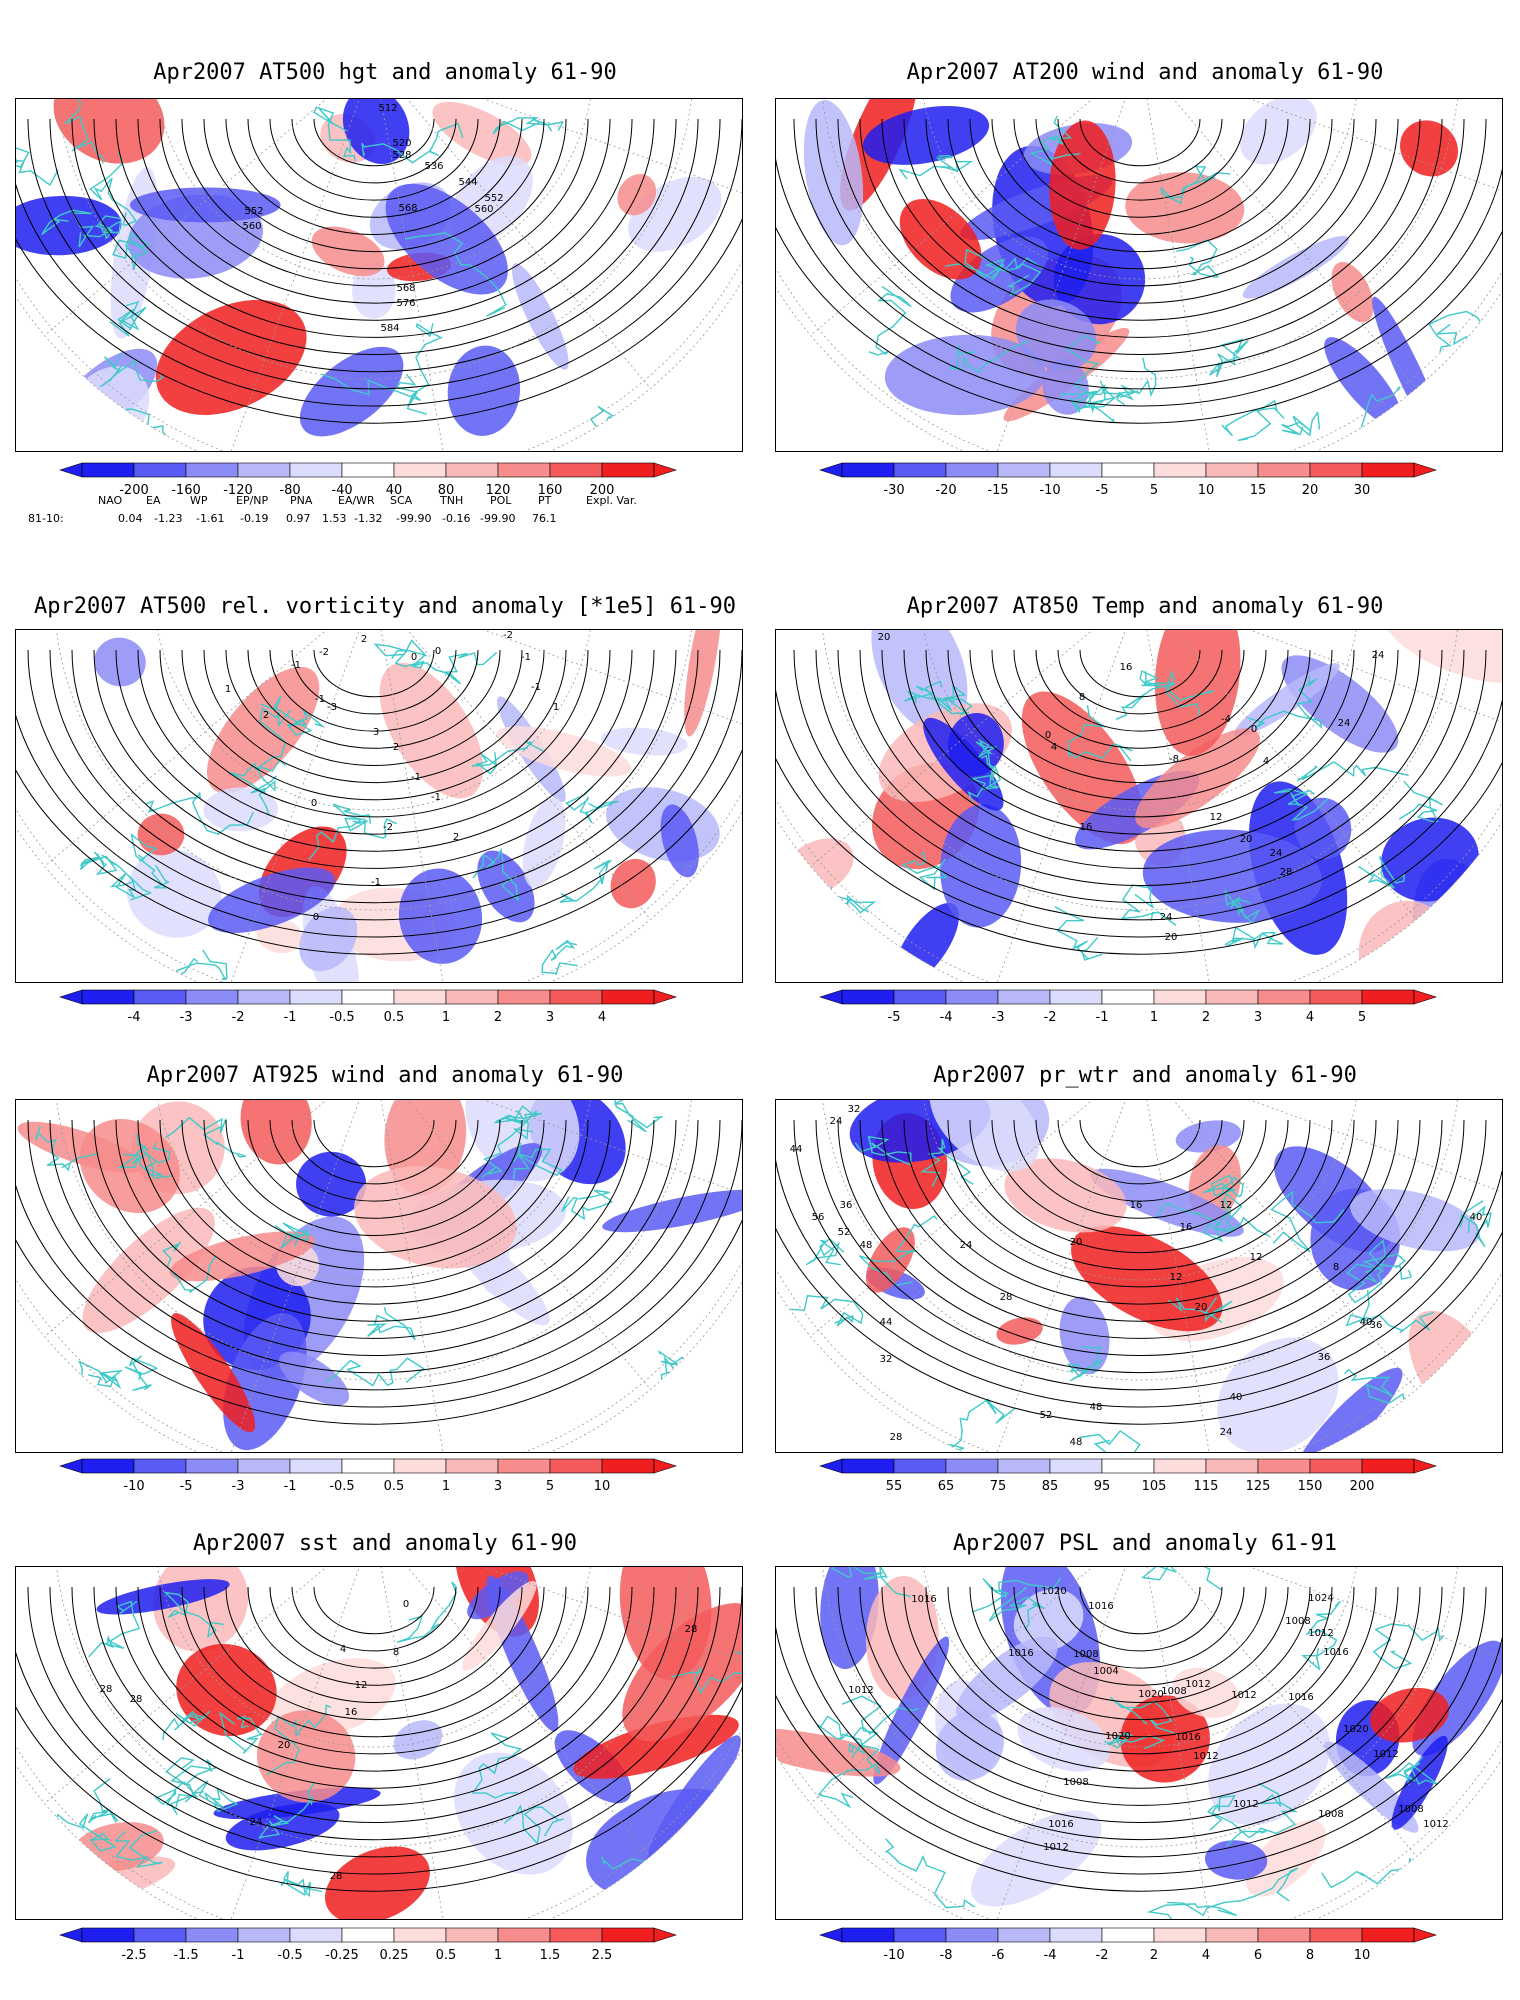 The height and width of the screenshot is (2000, 1520). Describe the element at coordinates (405, 288) in the screenshot. I see `contour-label: 568` at that location.